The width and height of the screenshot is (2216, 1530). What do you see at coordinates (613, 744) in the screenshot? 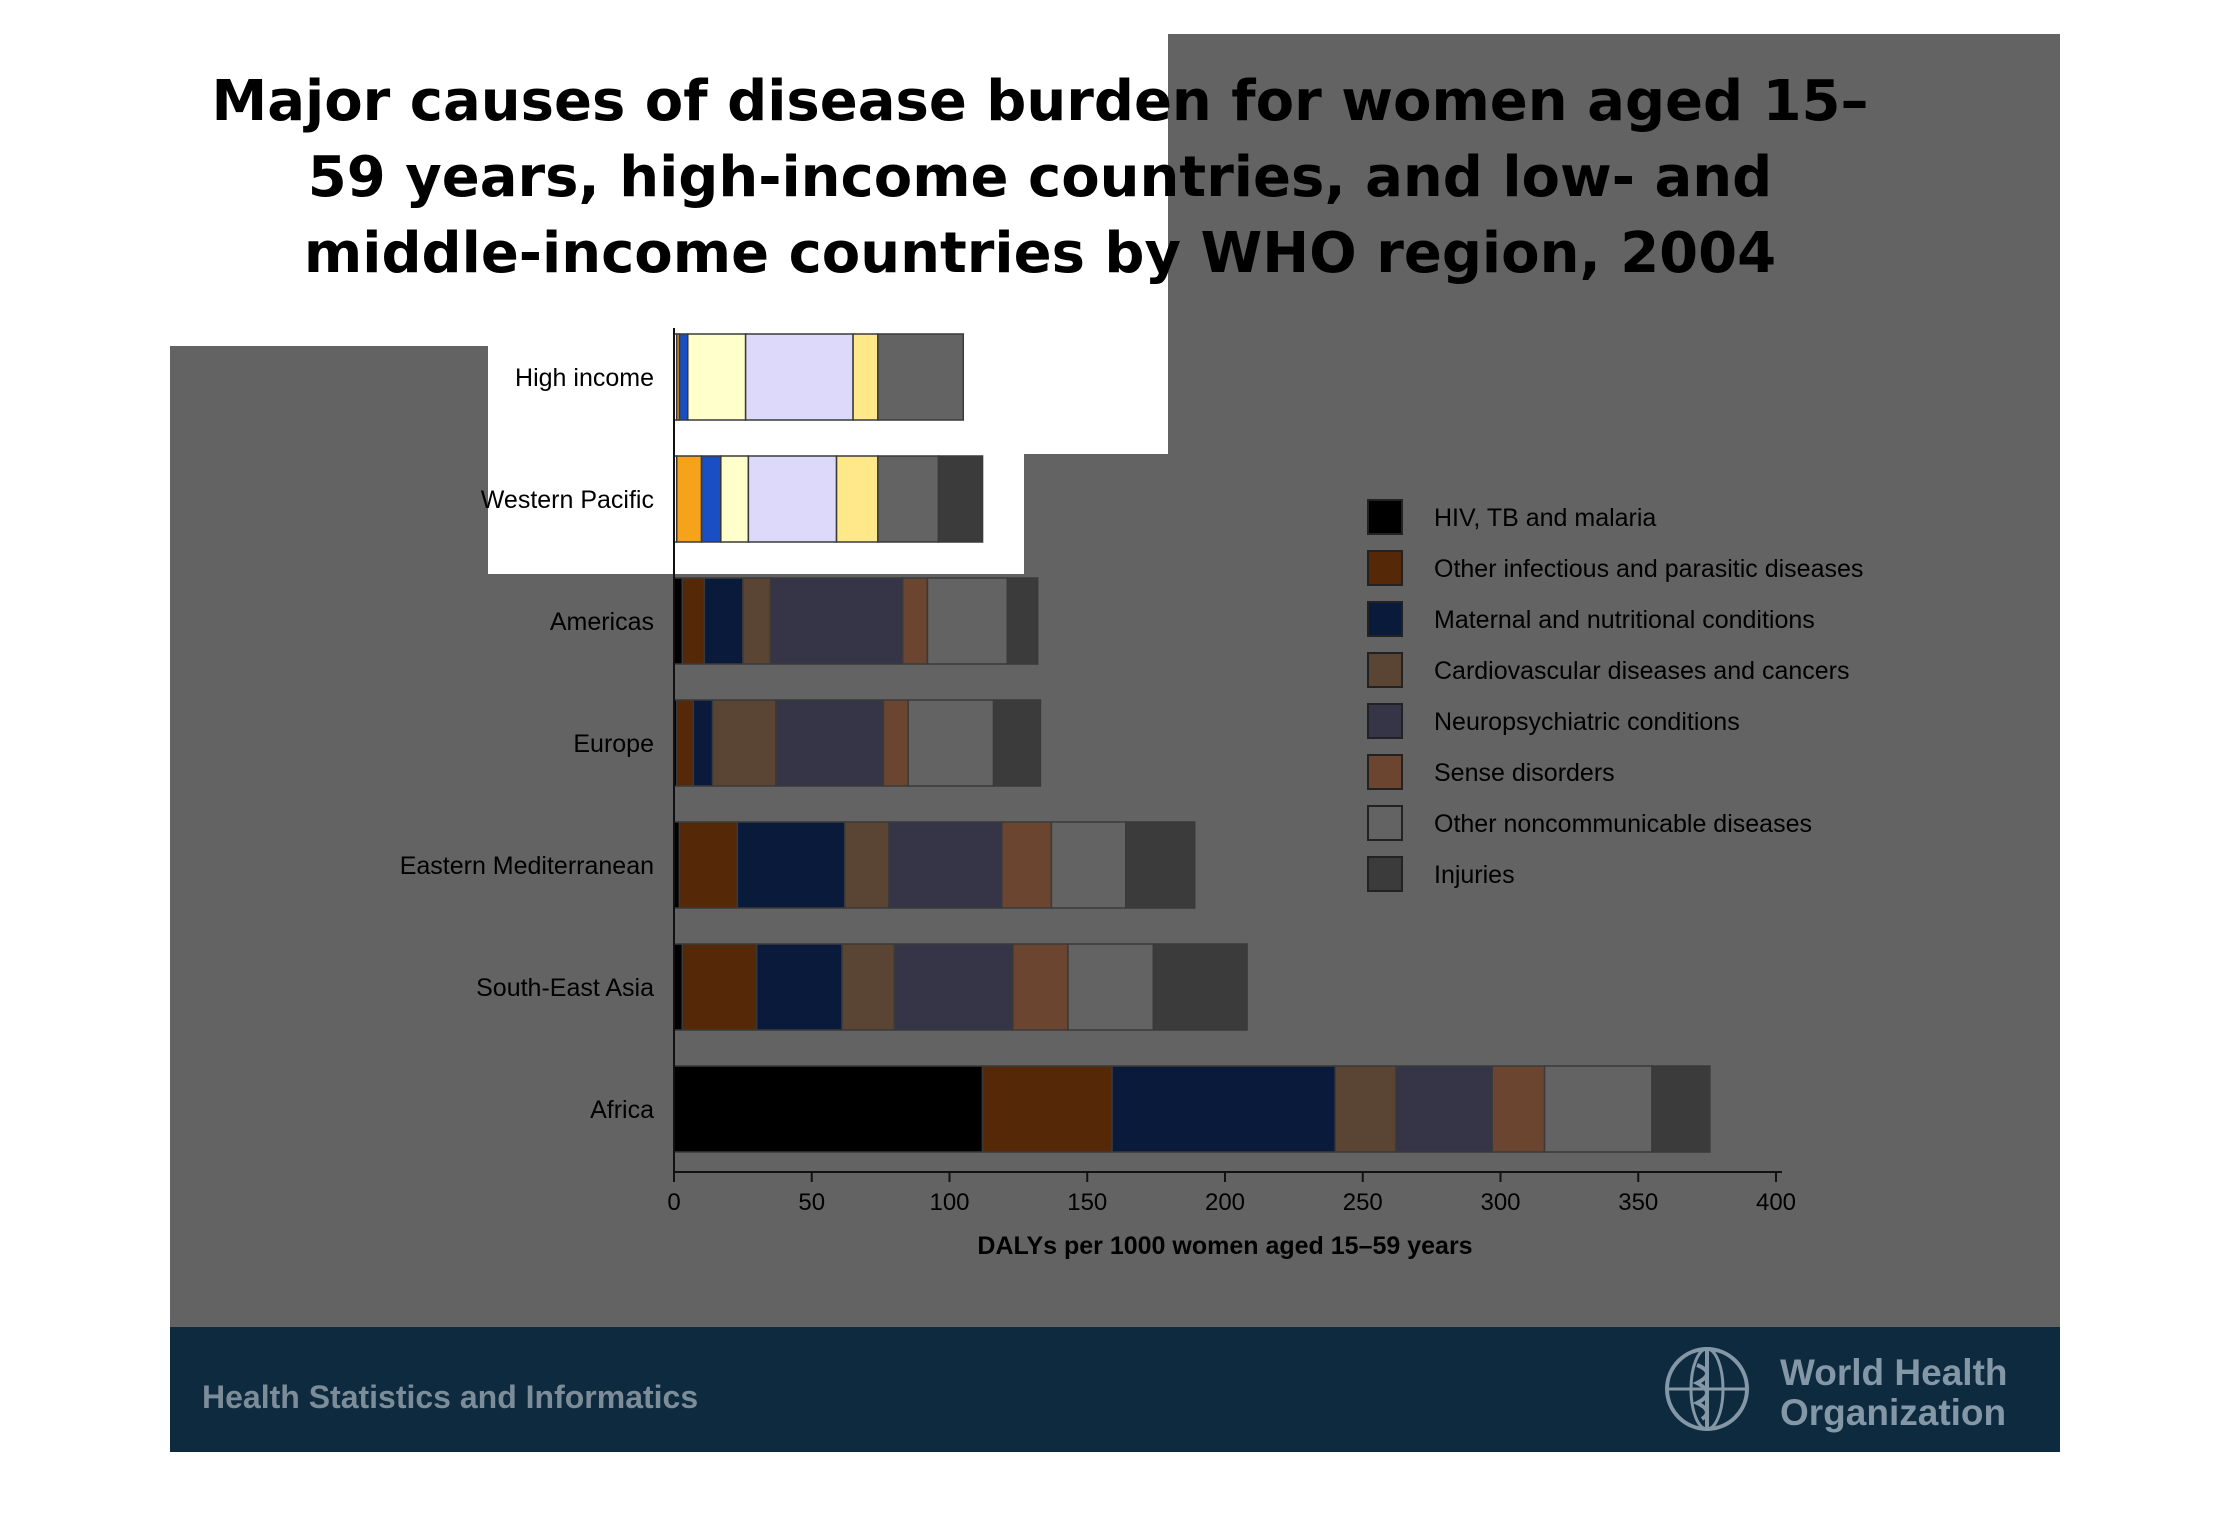
I see `category-label: Europe` at bounding box center [613, 744].